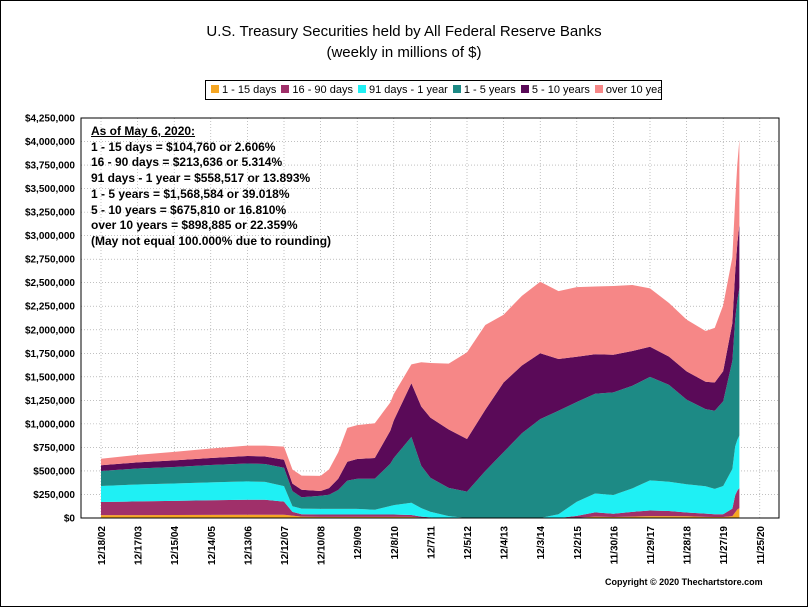  I want to click on y-tick-label: $1,250,000, so click(50, 401).